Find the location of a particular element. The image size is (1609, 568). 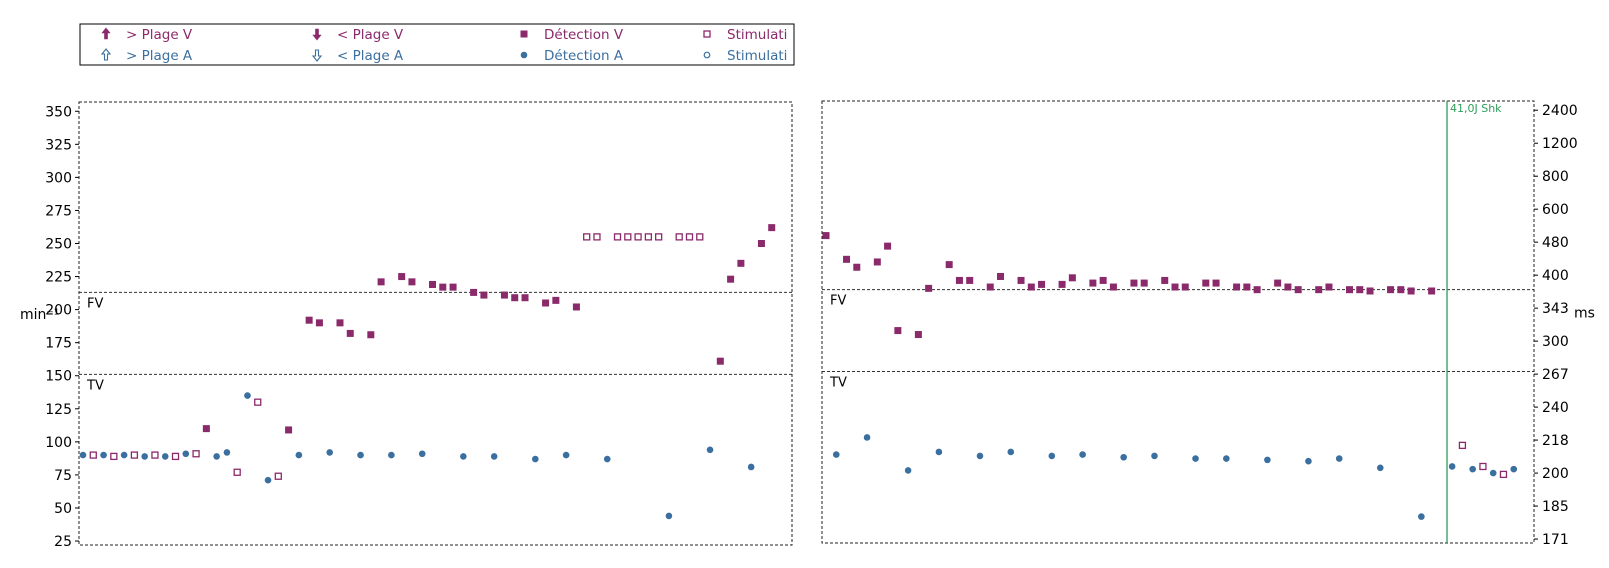

y-tick-label: 267 is located at coordinates (1555, 375).